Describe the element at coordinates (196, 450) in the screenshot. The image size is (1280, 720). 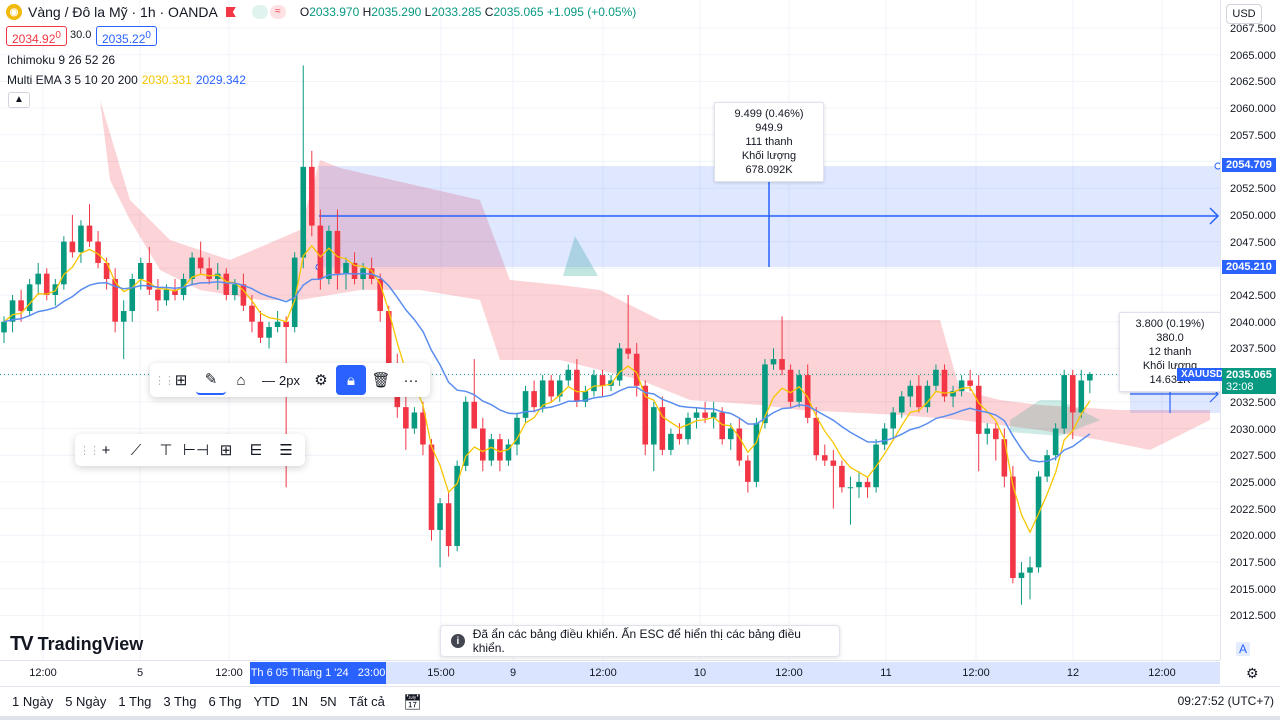
I see `date-range-icon: ⊢⊣` at that location.